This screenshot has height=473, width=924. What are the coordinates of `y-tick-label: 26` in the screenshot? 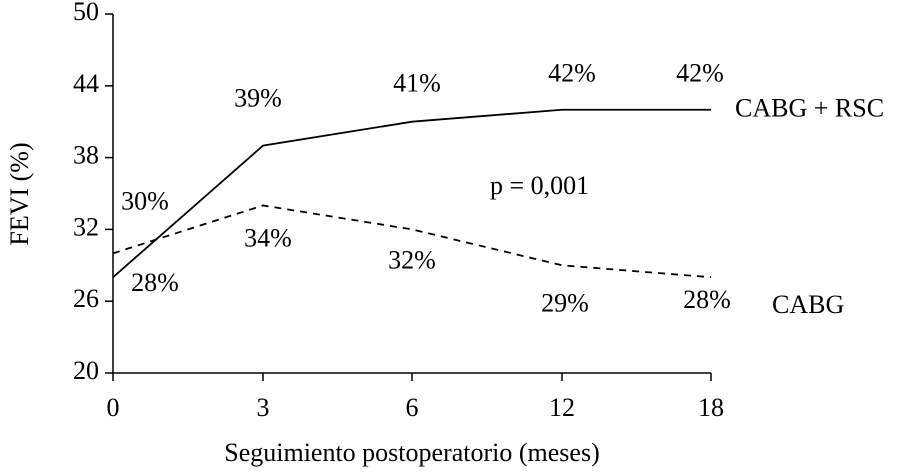 It's located at (86, 298).